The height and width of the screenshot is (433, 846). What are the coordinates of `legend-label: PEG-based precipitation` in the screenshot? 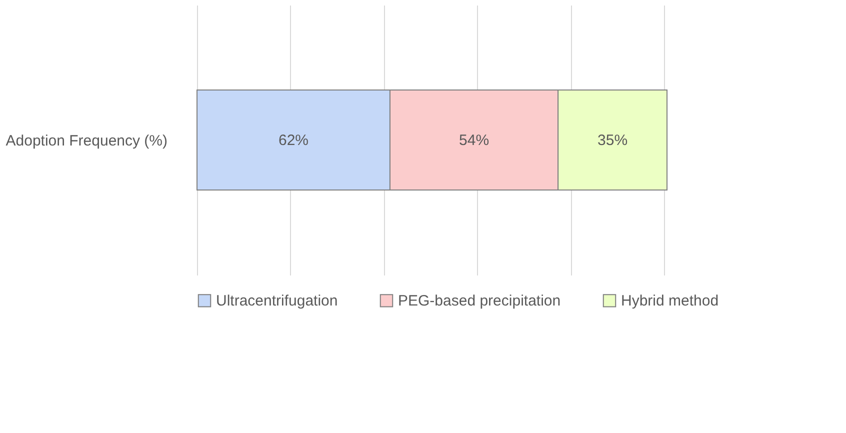 It's located at (479, 301).